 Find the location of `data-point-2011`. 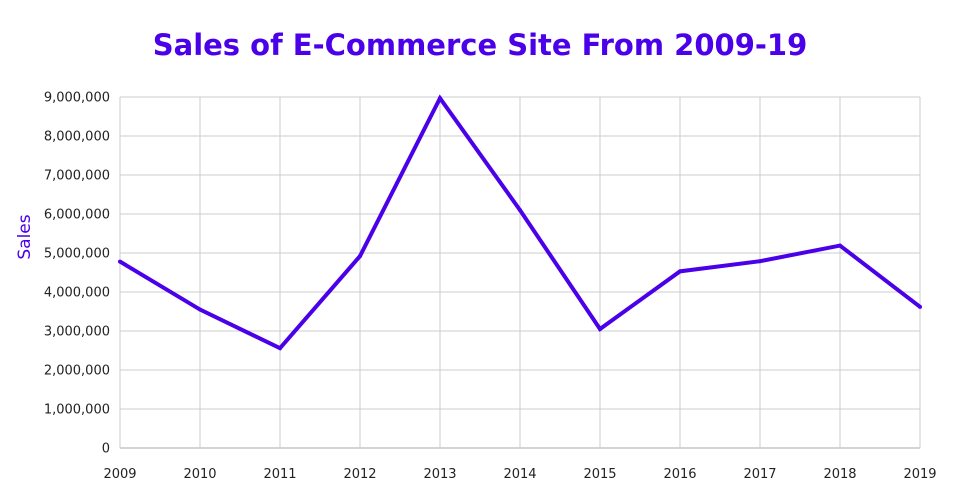

data-point-2011 is located at coordinates (280, 348).